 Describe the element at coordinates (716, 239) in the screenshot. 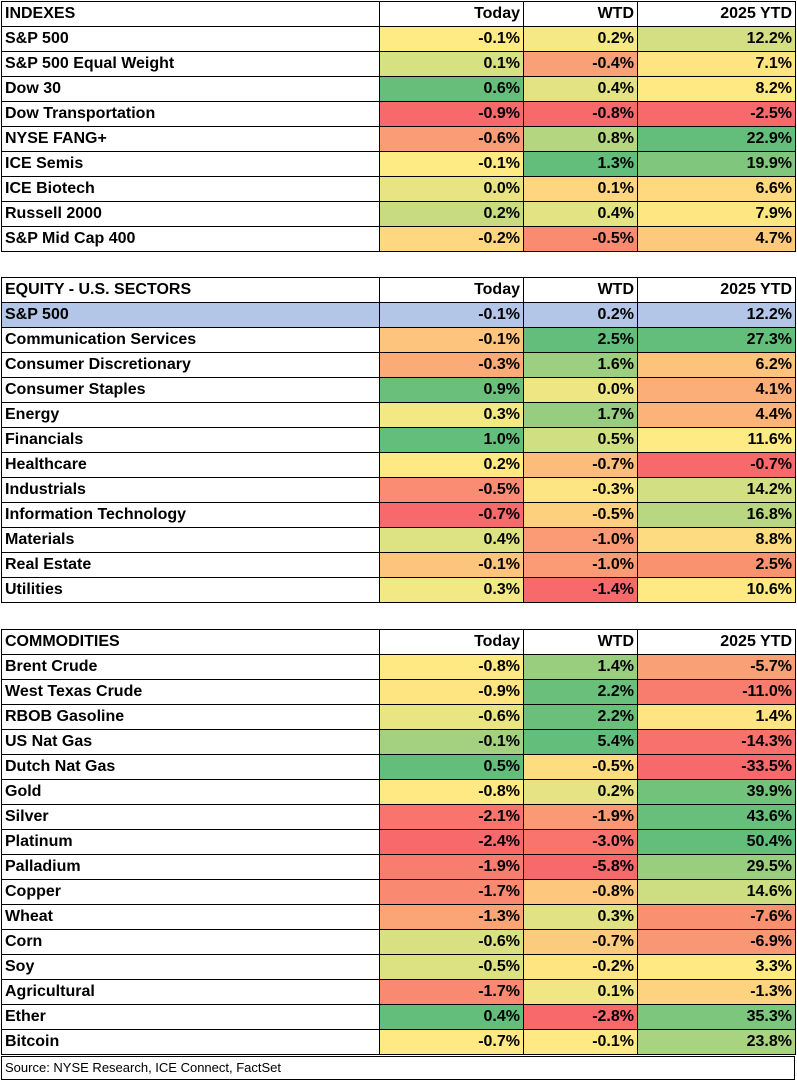

I see `cell-ytd: 4.7%` at that location.